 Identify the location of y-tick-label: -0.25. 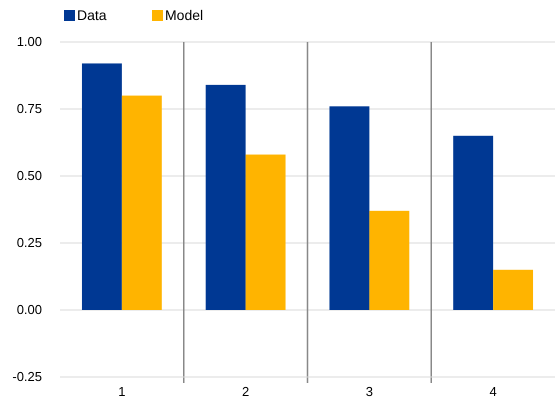
(27, 376).